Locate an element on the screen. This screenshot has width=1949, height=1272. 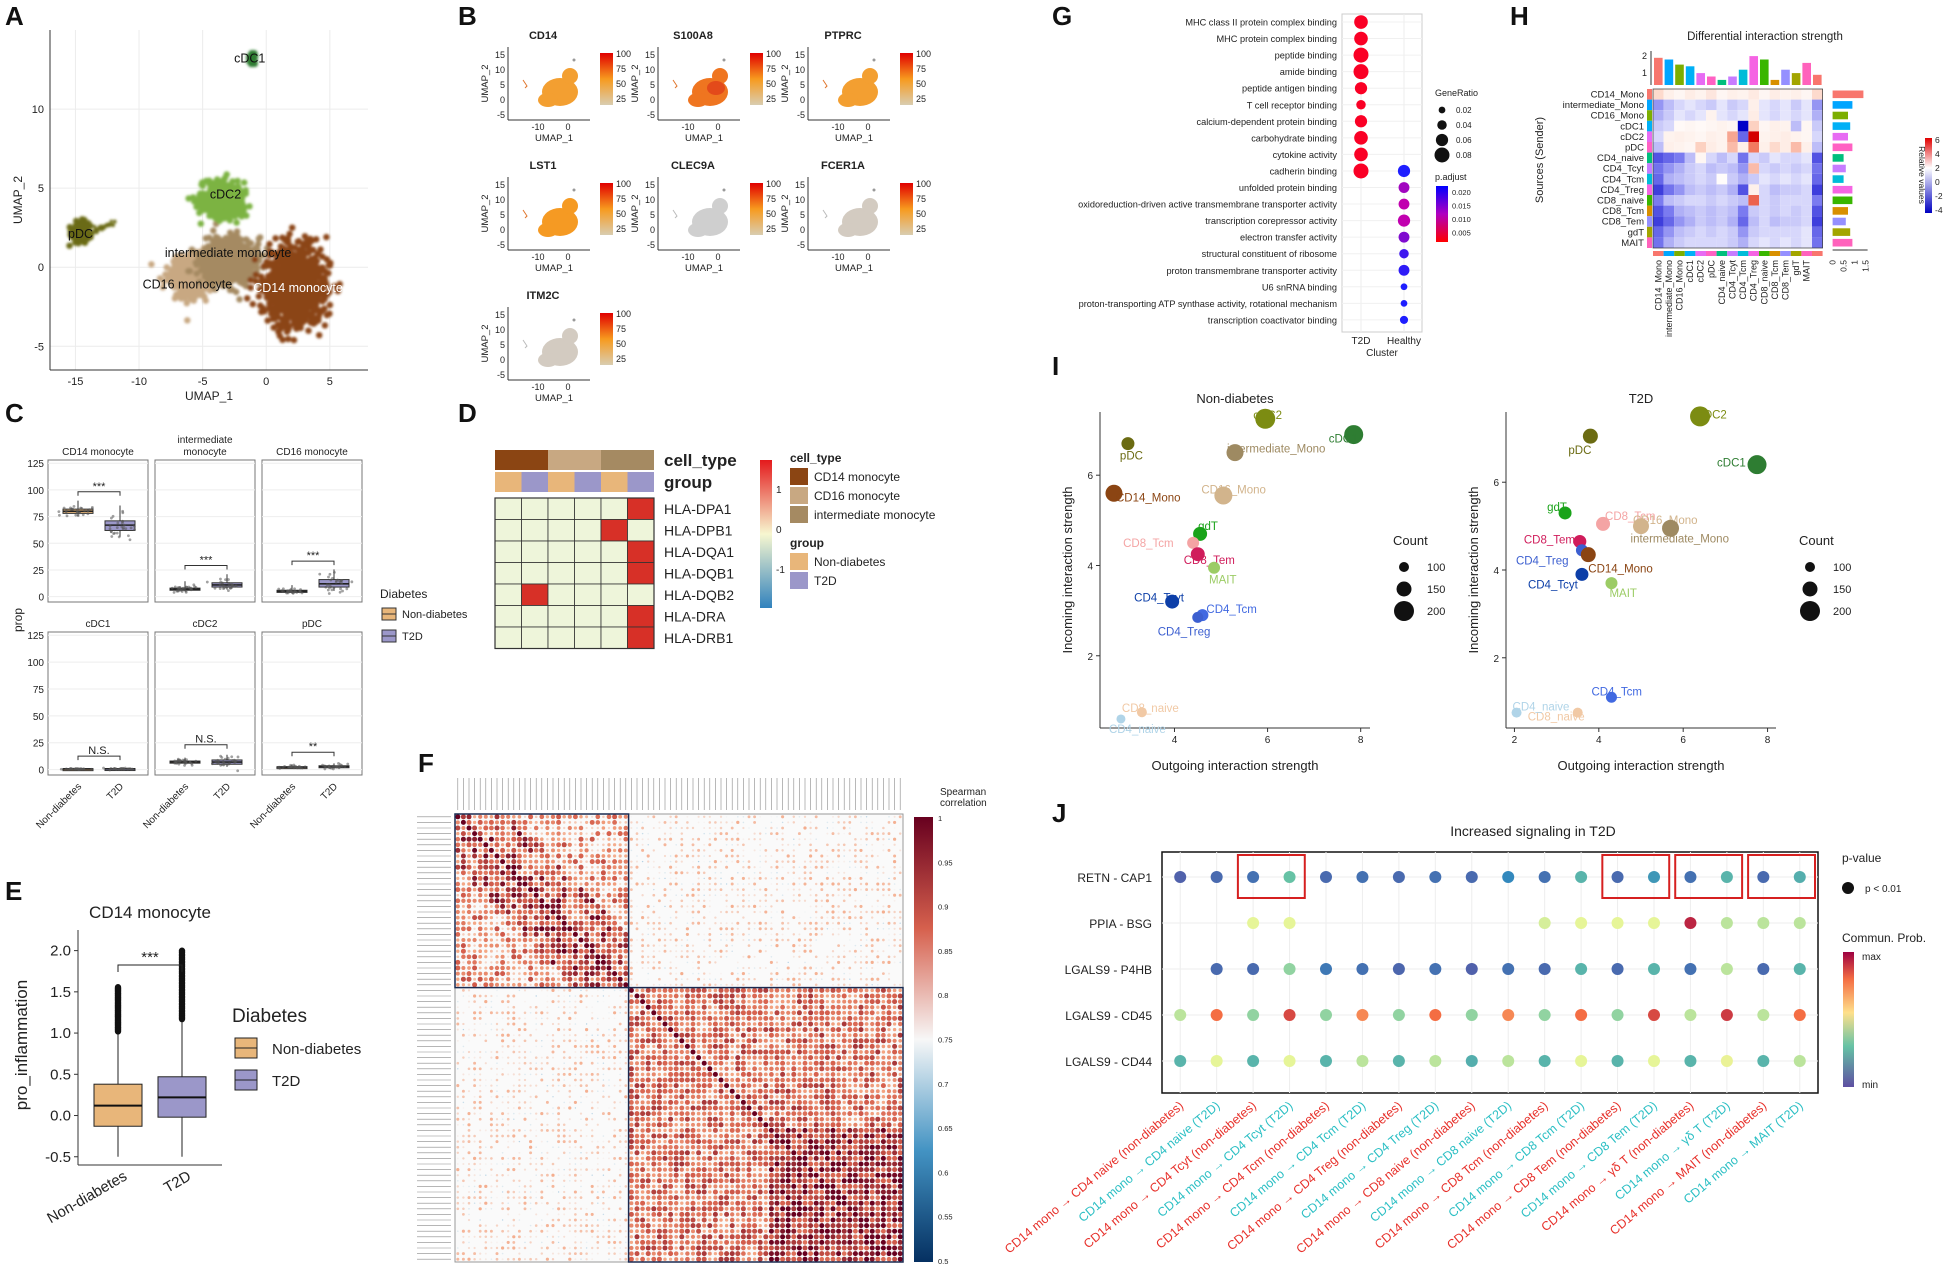
heatmap-cell is located at coordinates (535, 594).